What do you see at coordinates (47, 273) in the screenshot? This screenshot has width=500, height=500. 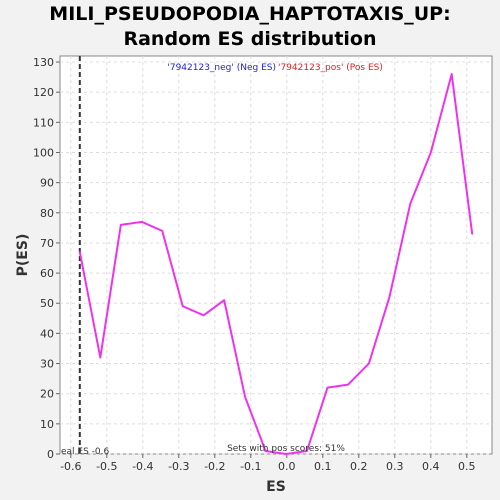 I see `y-tick-label: 60` at bounding box center [47, 273].